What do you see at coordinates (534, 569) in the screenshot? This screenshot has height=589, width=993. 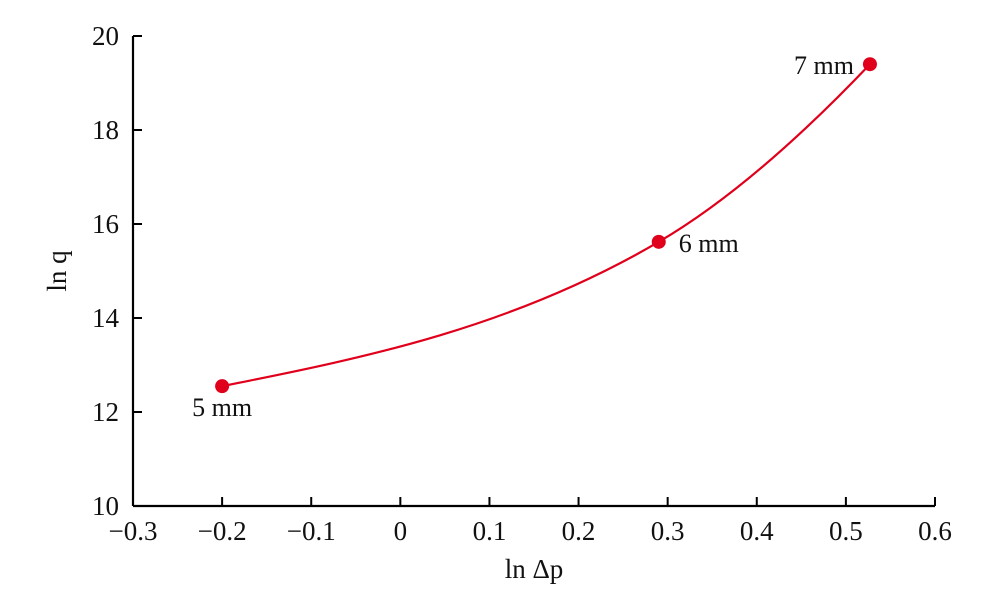 I see `x-axis-title: ln Δp` at bounding box center [534, 569].